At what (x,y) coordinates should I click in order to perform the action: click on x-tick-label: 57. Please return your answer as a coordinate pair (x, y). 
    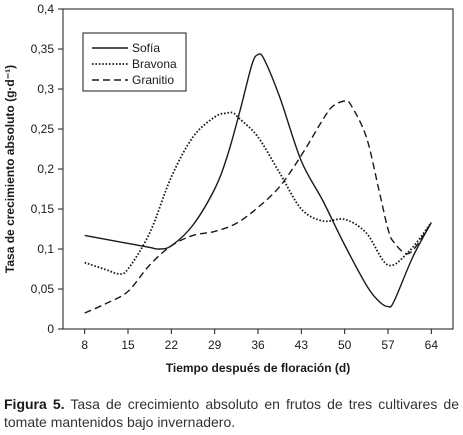
    Looking at the image, I should click on (388, 345).